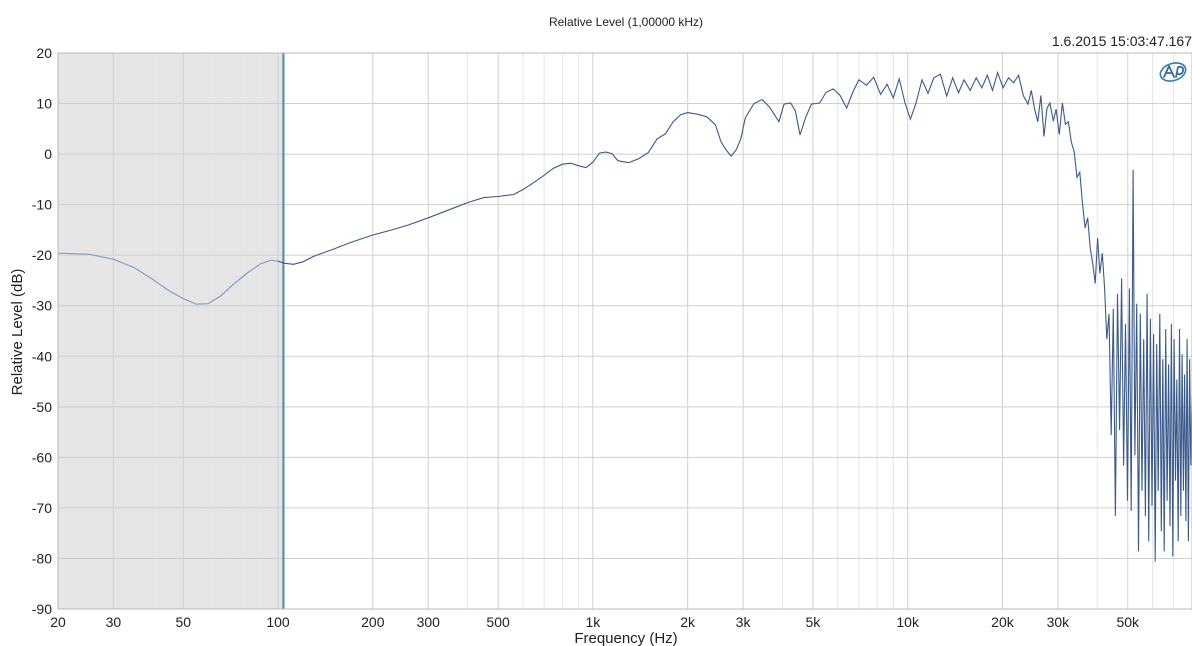 This screenshot has width=1192, height=646. What do you see at coordinates (168, 278) in the screenshot?
I see `response-trace-shaded` at bounding box center [168, 278].